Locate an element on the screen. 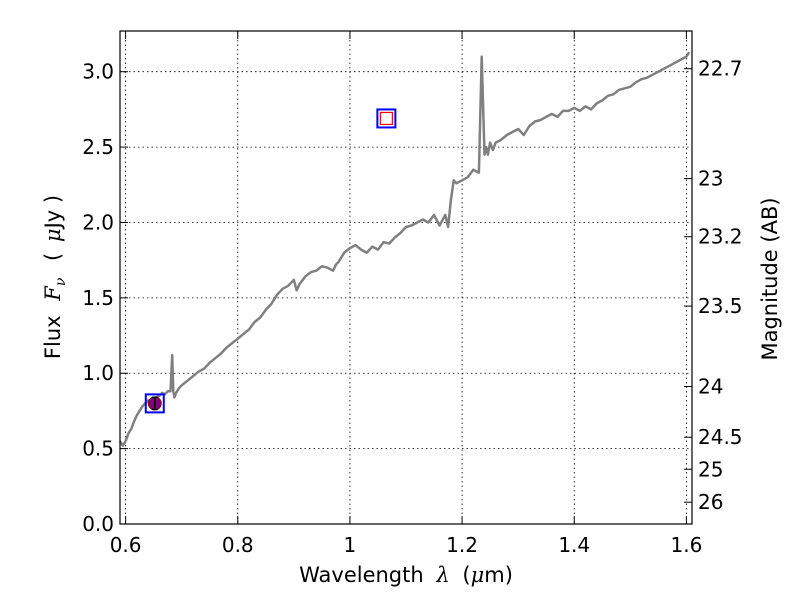  y-axis-label-prefix: Flux is located at coordinates (53, 337).